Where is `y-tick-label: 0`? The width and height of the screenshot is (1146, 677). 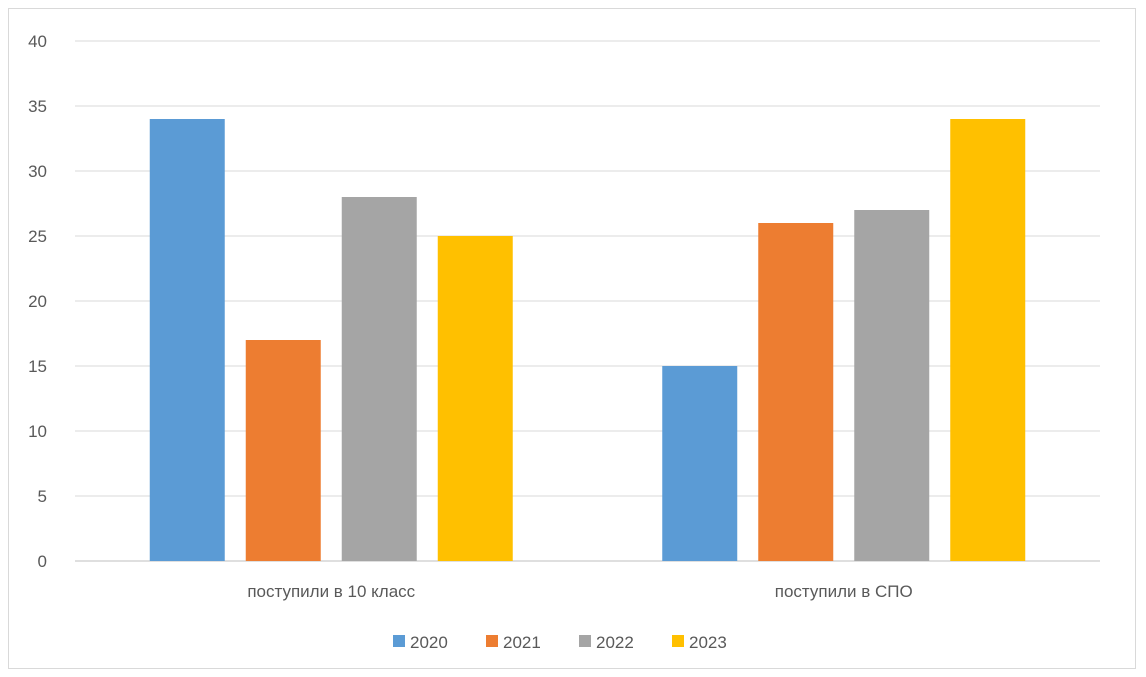 y-tick-label: 0 is located at coordinates (42, 561).